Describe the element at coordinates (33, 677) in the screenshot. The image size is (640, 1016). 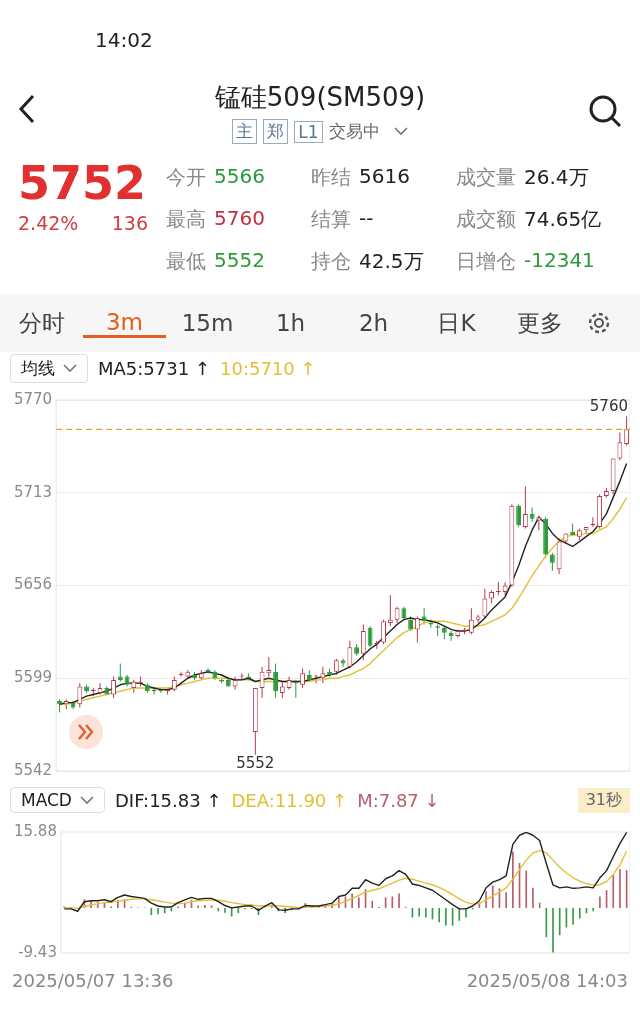
I see `y-tick-label: 5599` at that location.